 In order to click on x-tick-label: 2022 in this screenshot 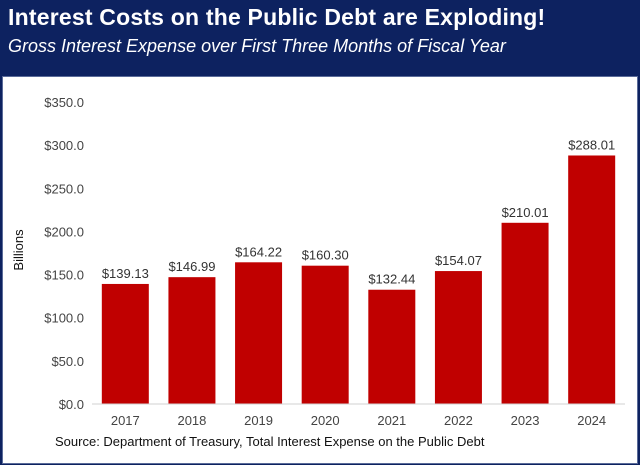, I will do `click(458, 420)`.